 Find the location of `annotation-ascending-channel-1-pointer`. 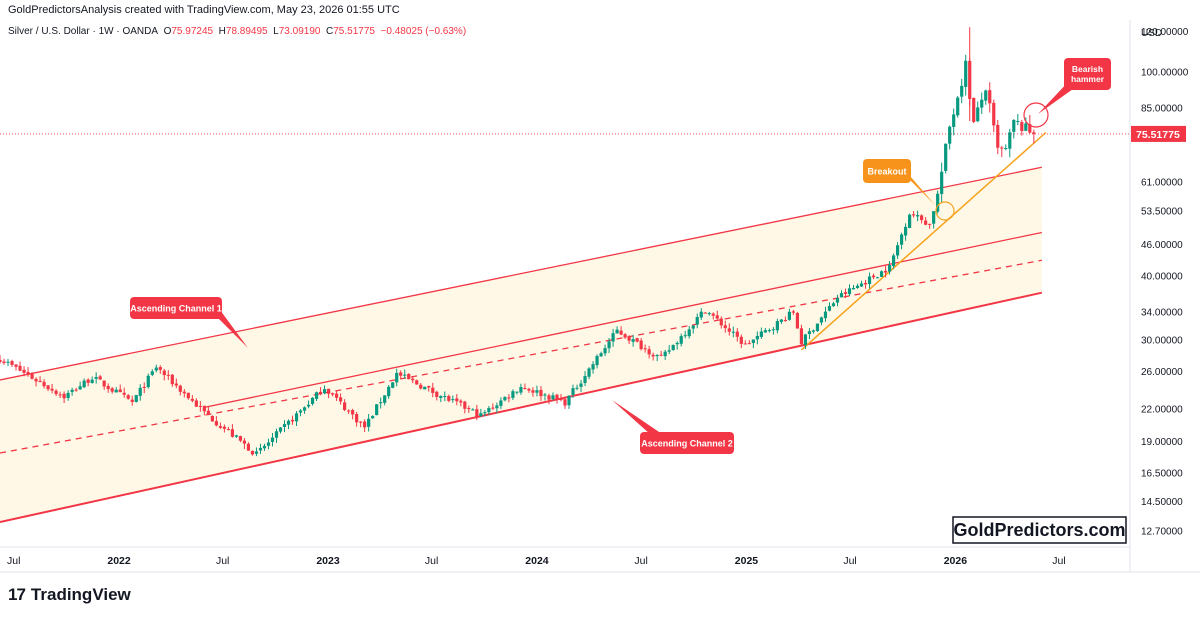

annotation-ascending-channel-1-pointer is located at coordinates (229, 329).